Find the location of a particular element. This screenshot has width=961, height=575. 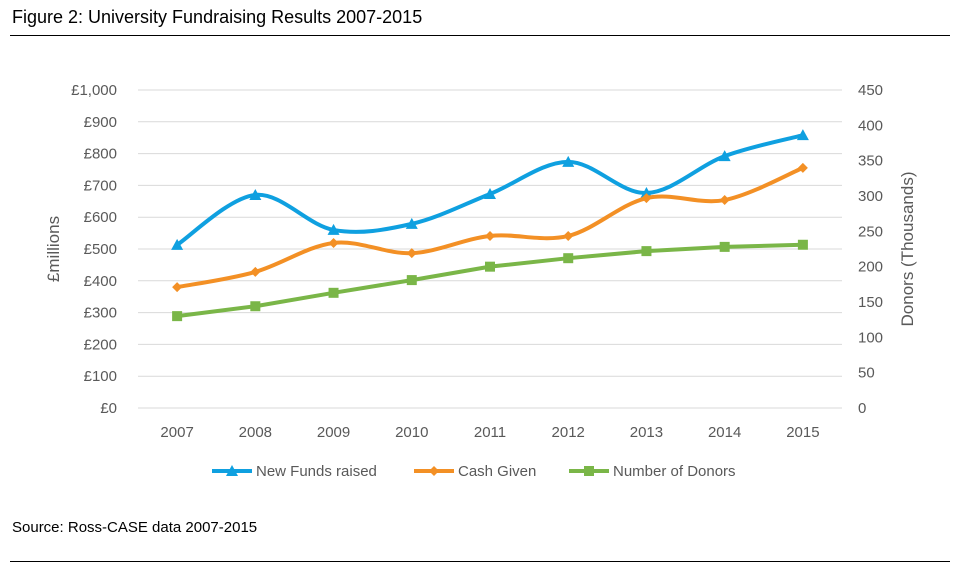

x-tick-label: 2012 is located at coordinates (568, 432).